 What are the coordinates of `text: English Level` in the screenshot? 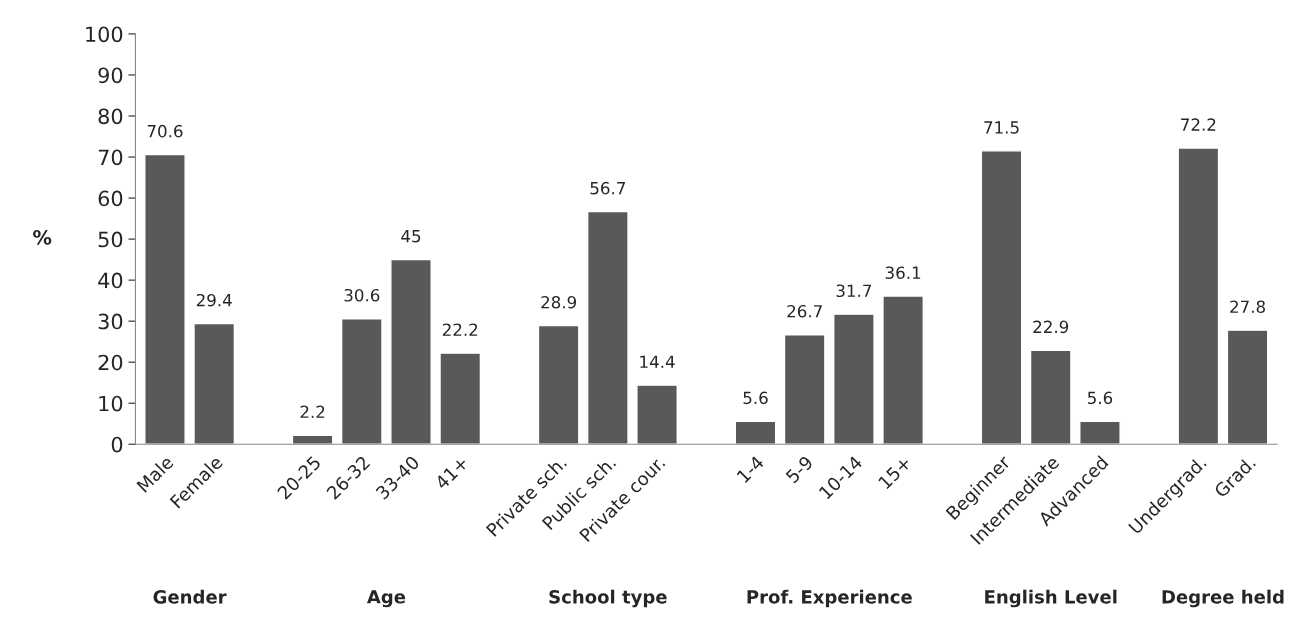 It's located at (1051, 598).